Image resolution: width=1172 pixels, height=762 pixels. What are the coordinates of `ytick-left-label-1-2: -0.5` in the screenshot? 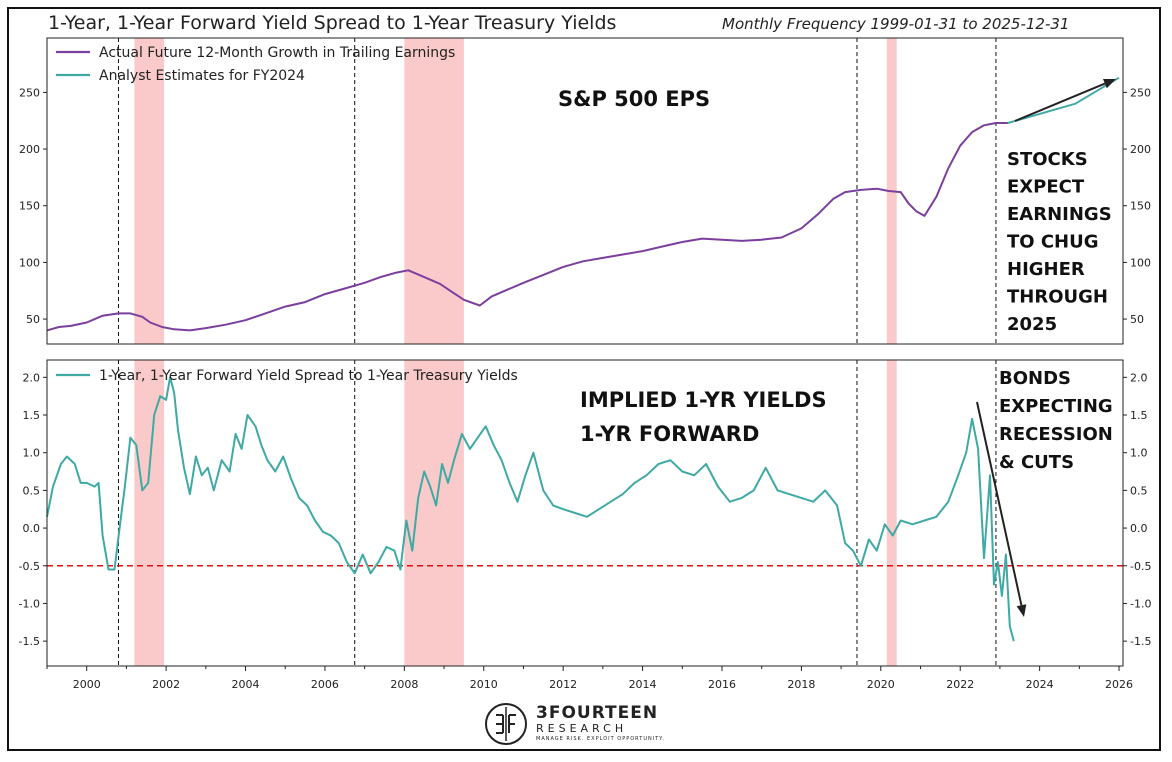 It's located at (29, 566).